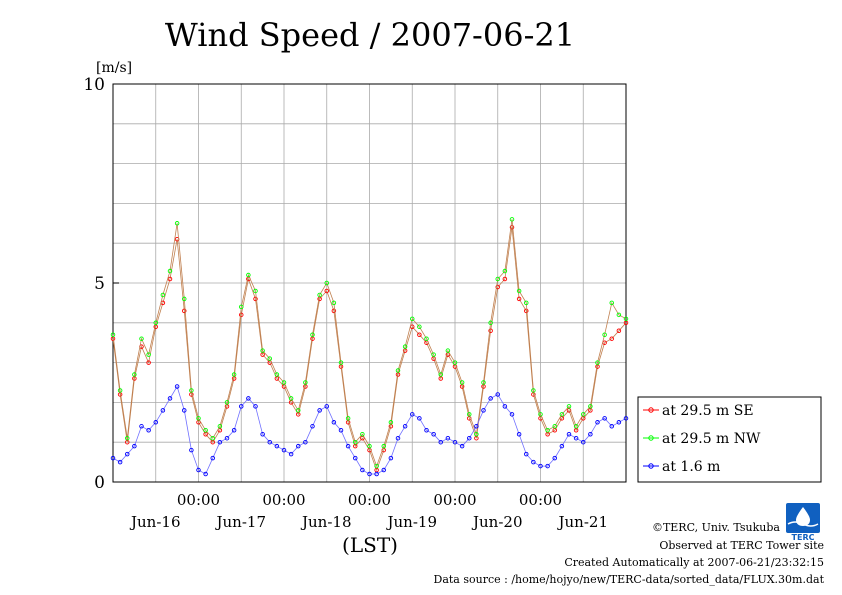 Image resolution: width=842 pixels, height=595 pixels. What do you see at coordinates (370, 545) in the screenshot?
I see `x-axis-label: (LST)` at bounding box center [370, 545].